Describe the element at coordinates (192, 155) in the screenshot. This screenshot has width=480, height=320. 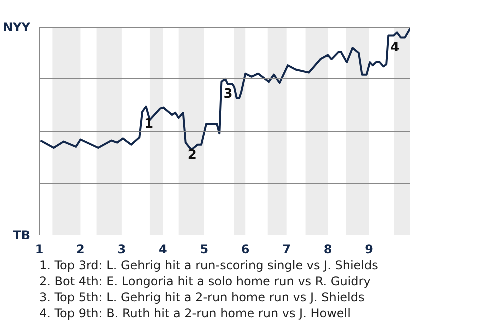
I see `annotation: 2` at that location.